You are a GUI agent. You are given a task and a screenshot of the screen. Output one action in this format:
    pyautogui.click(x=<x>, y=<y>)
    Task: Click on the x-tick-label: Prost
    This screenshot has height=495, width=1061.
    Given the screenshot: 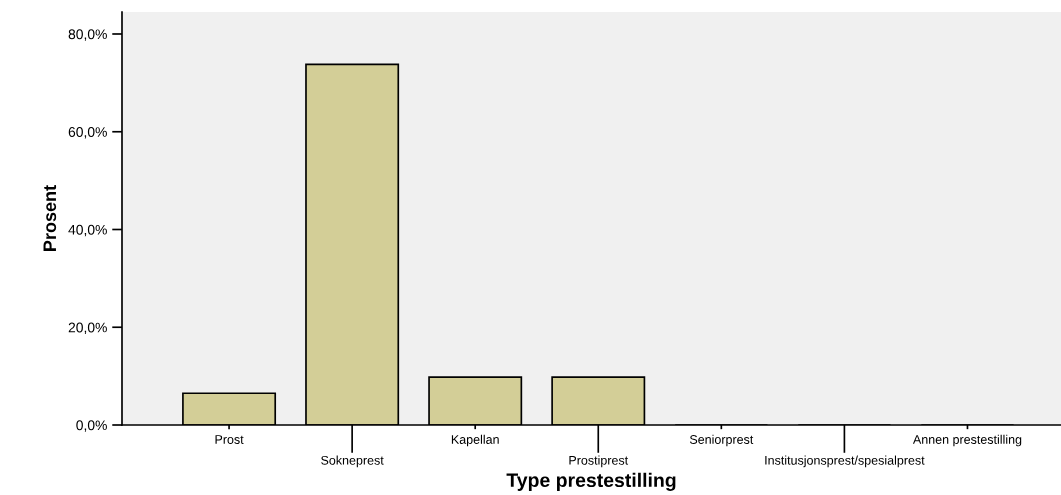 What is the action you would take?
    pyautogui.click(x=229, y=439)
    